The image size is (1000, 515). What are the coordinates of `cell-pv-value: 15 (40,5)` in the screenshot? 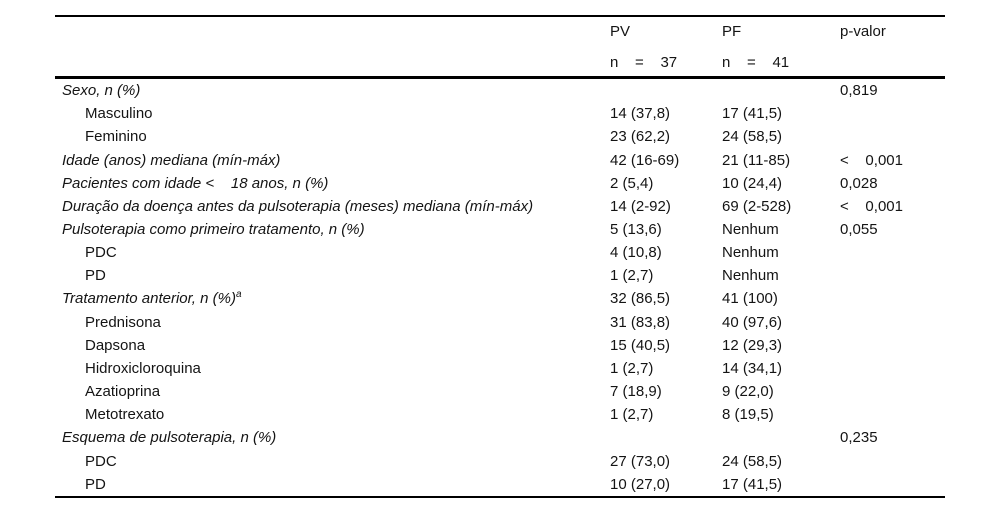 It's located at (640, 345).